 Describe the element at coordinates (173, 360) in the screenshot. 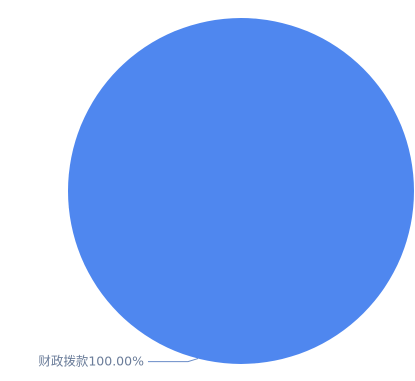

I see `leader-line` at that location.